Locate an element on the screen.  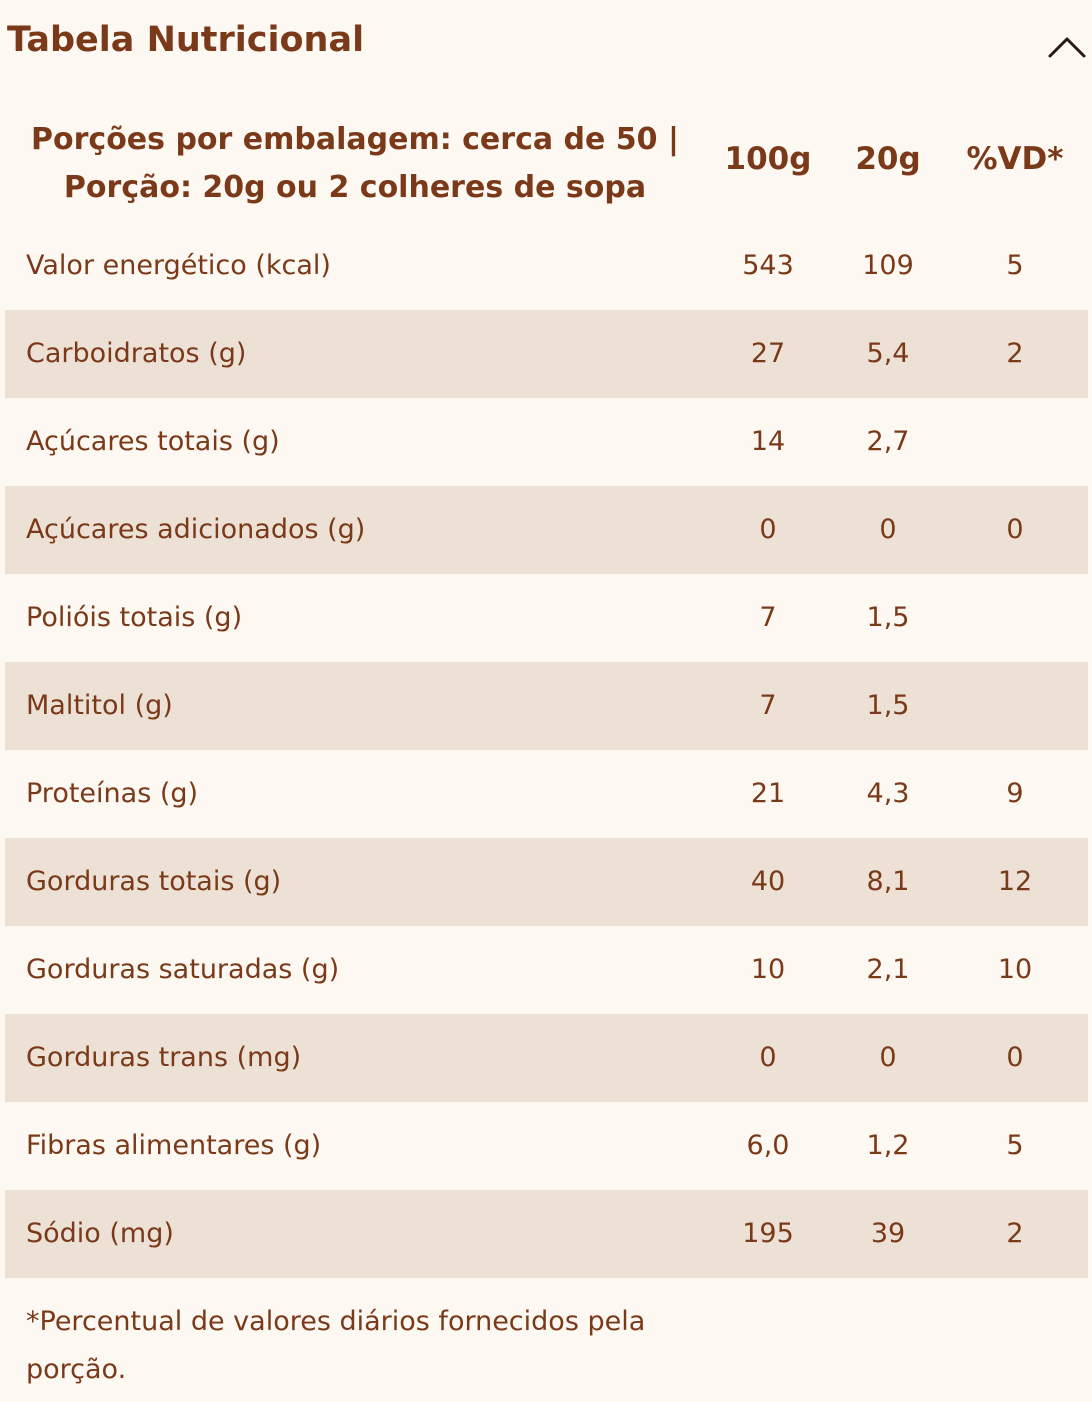
value-100g: 6,0 is located at coordinates (768, 1145).